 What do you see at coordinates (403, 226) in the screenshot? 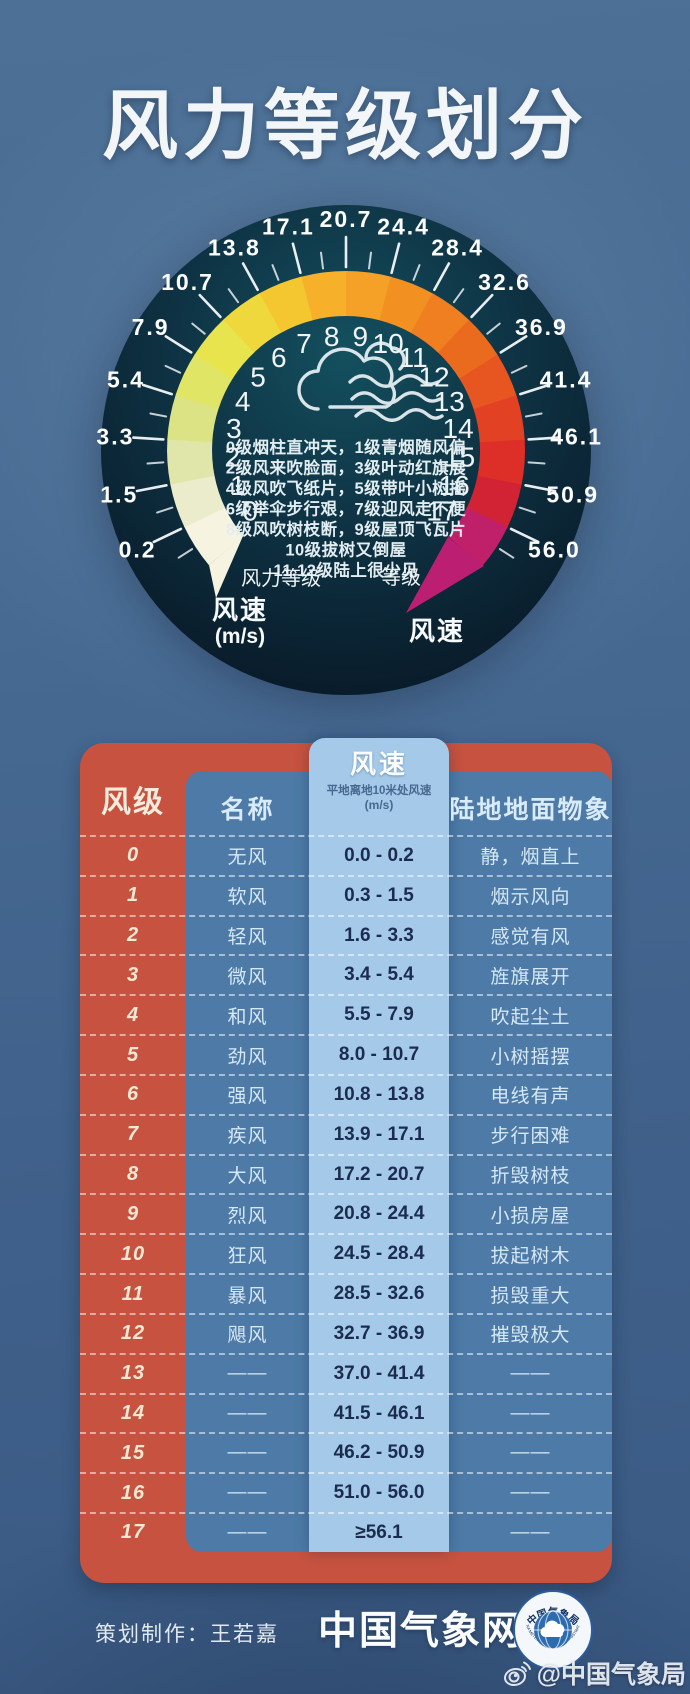
I see `speed-label: 24.4` at bounding box center [403, 226].